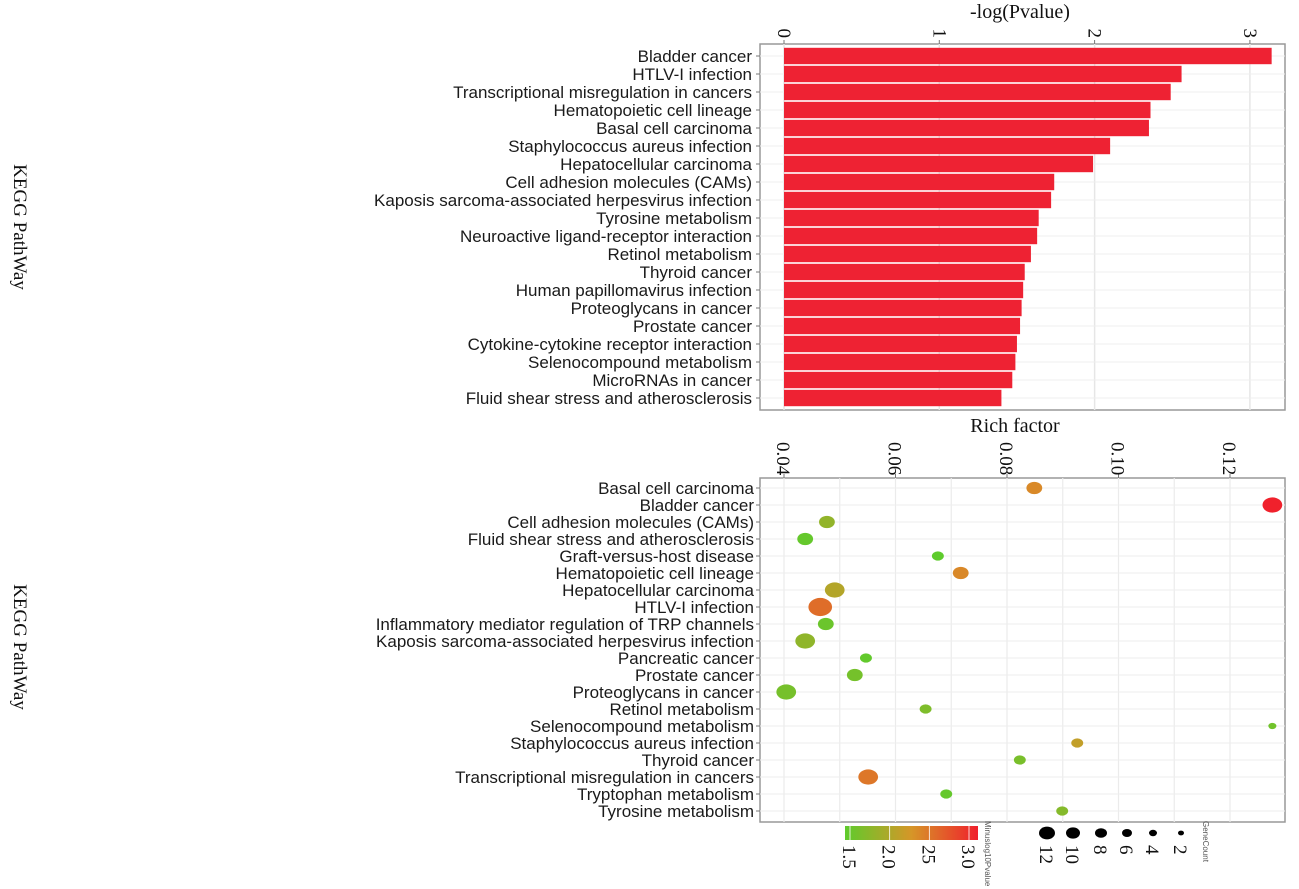 The height and width of the screenshot is (889, 1299). What do you see at coordinates (894, 458) in the screenshot?
I see `x-tick-label: 0.06` at bounding box center [894, 458].